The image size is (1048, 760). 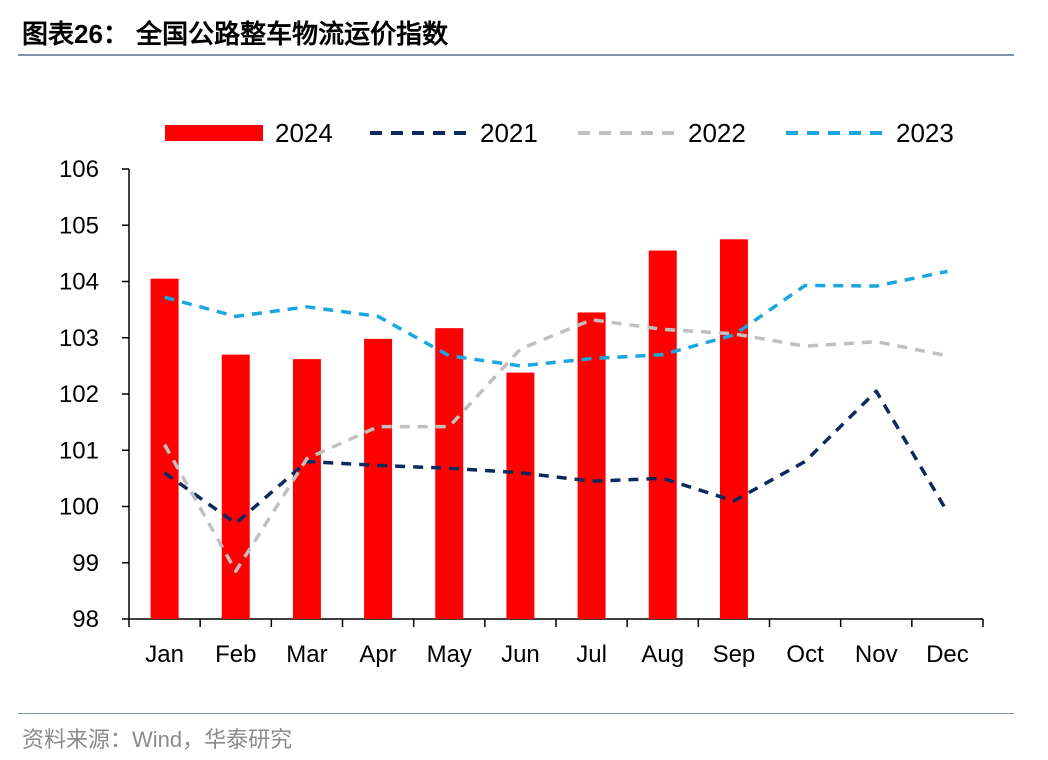 What do you see at coordinates (717, 133) in the screenshot?
I see `legend-label-2022: 2022` at bounding box center [717, 133].